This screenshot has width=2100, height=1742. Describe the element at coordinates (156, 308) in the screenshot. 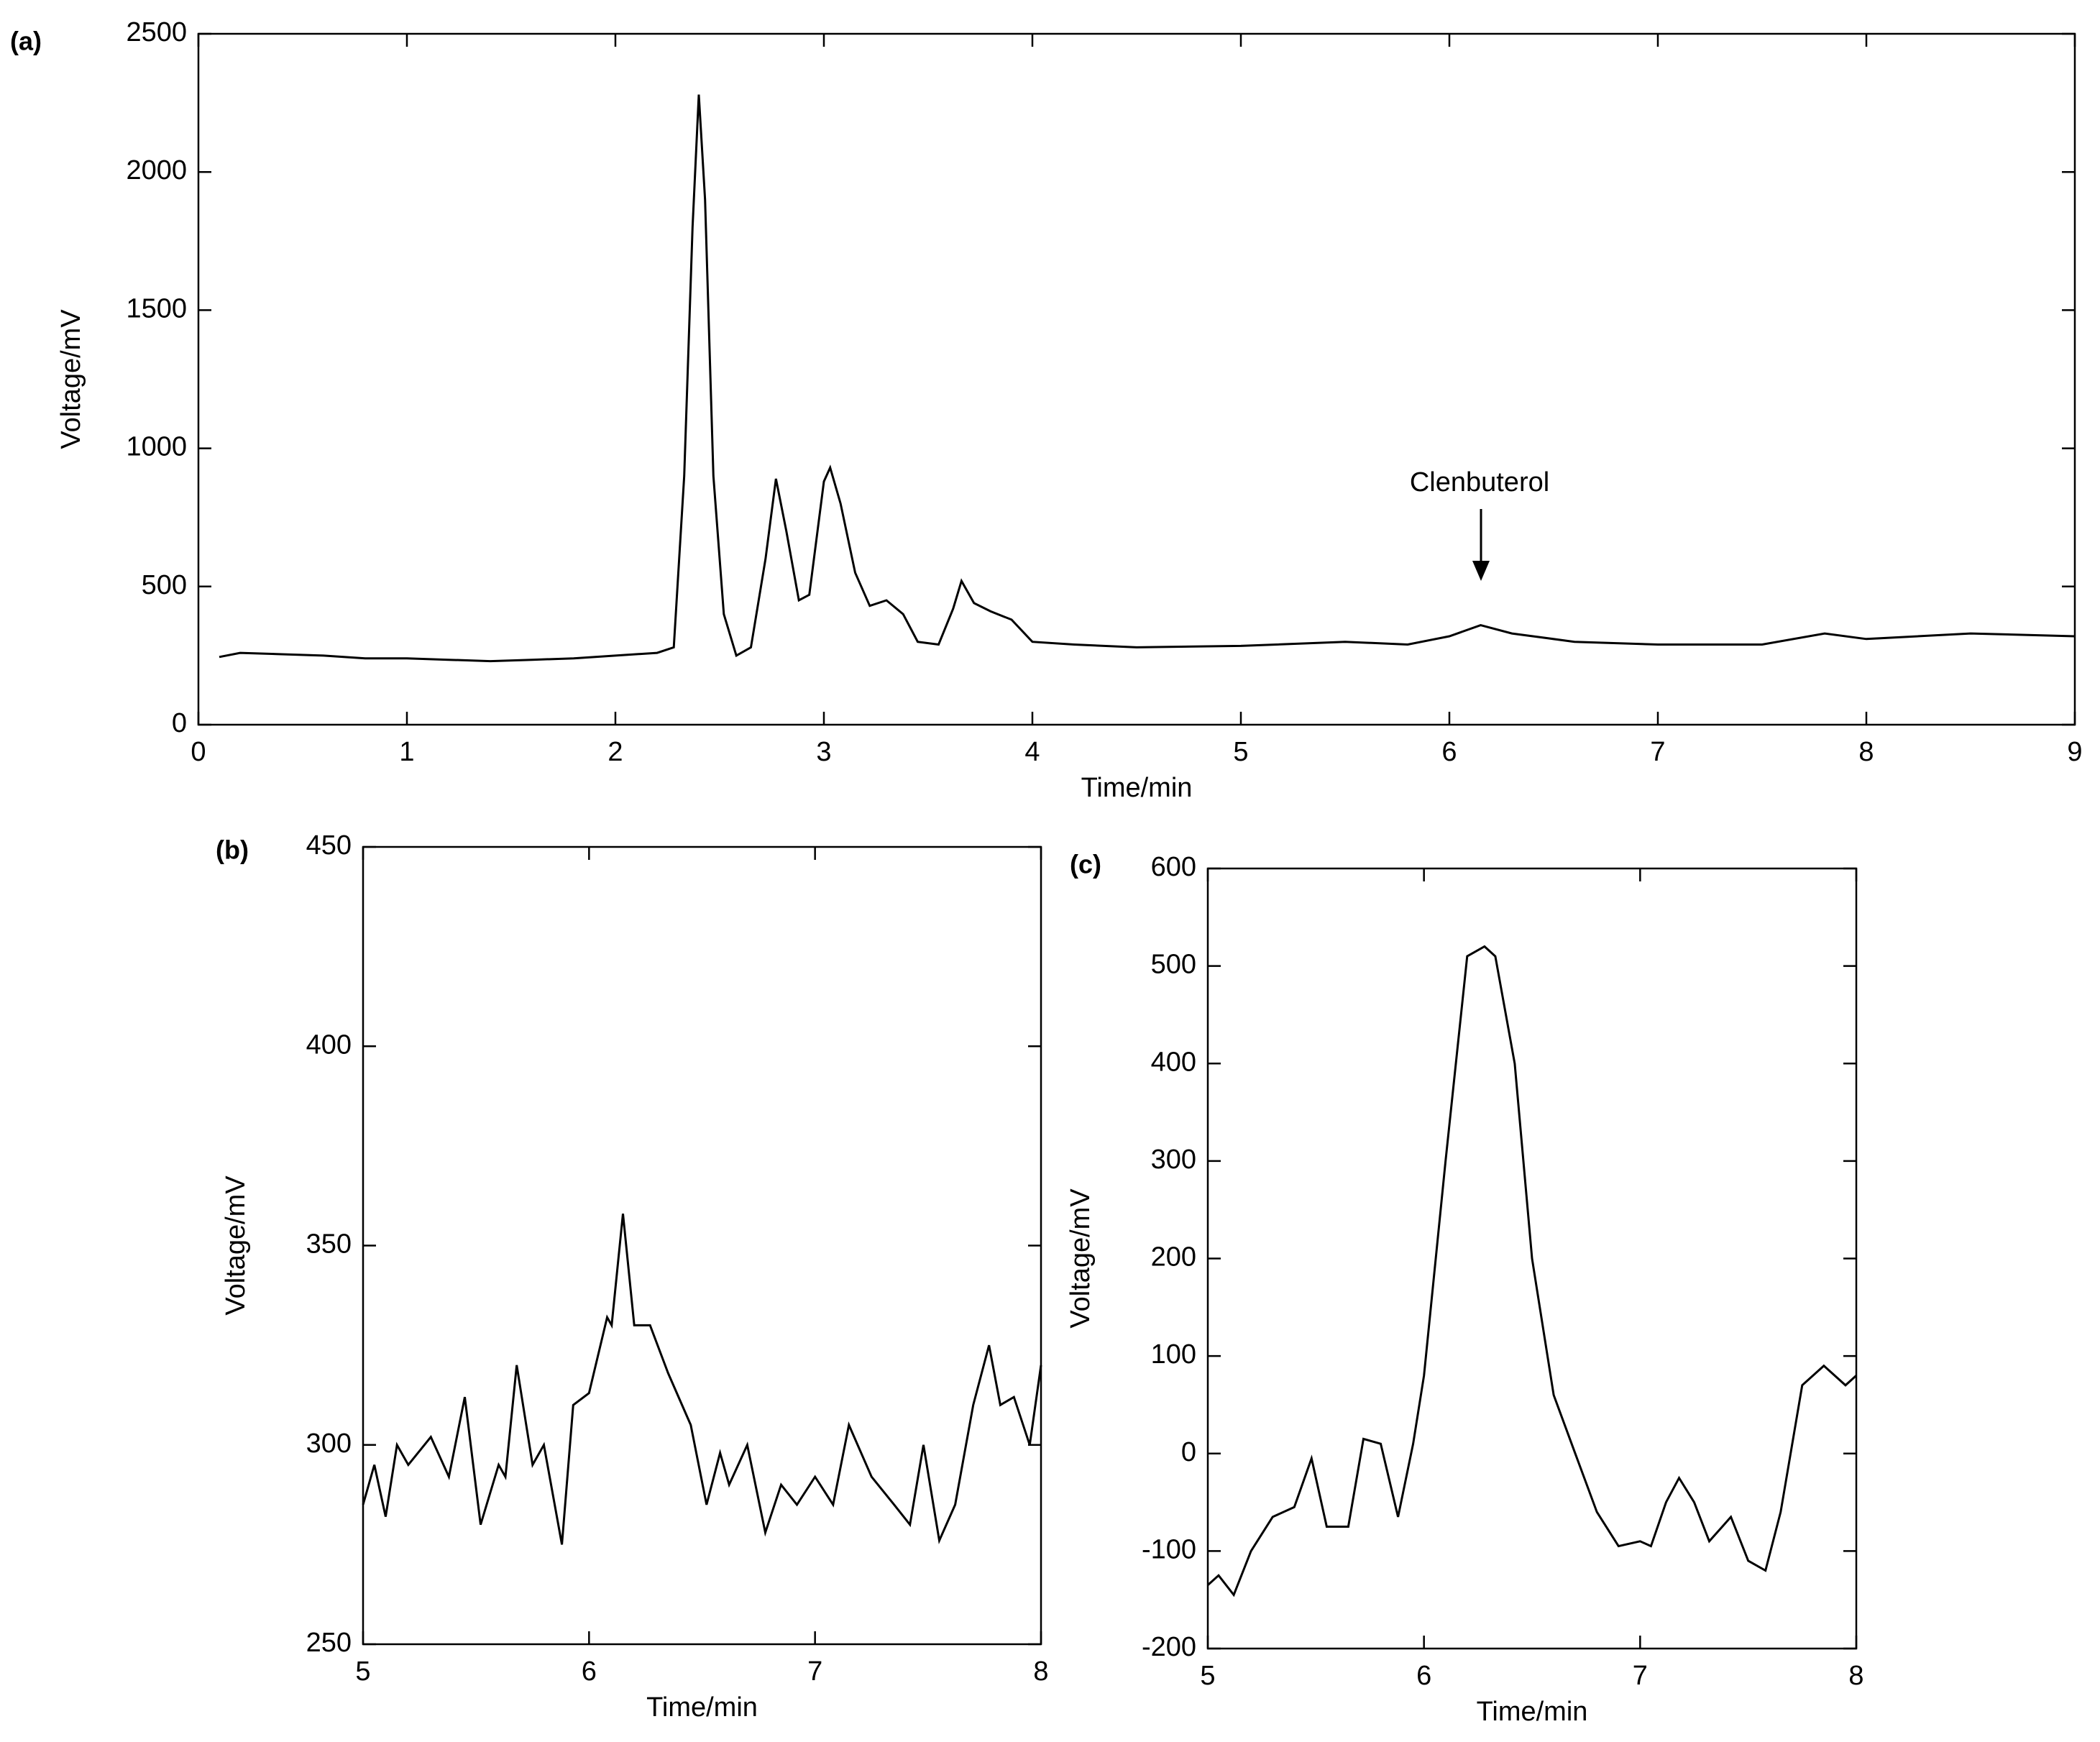

I see `y-tick-label: 1500` at that location.